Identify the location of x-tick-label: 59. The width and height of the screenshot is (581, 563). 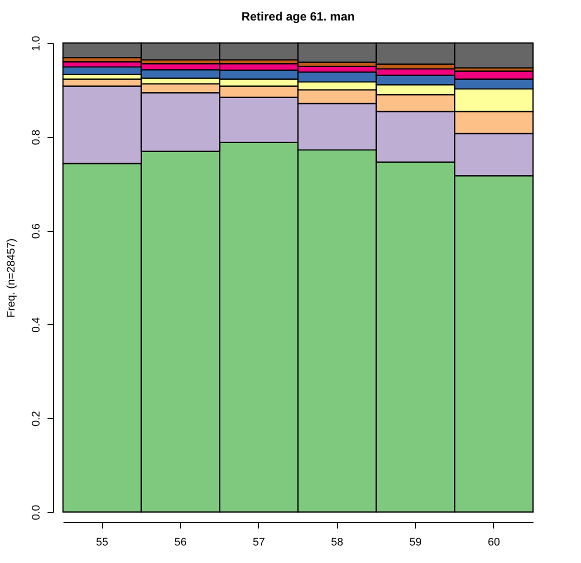
(415, 542).